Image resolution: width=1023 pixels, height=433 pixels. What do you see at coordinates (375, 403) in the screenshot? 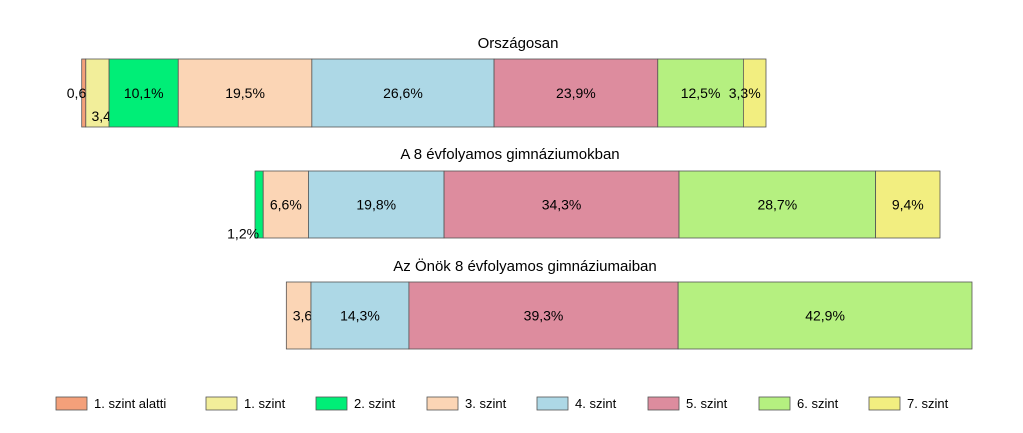
I see `legend-label: 2. szint` at bounding box center [375, 403].